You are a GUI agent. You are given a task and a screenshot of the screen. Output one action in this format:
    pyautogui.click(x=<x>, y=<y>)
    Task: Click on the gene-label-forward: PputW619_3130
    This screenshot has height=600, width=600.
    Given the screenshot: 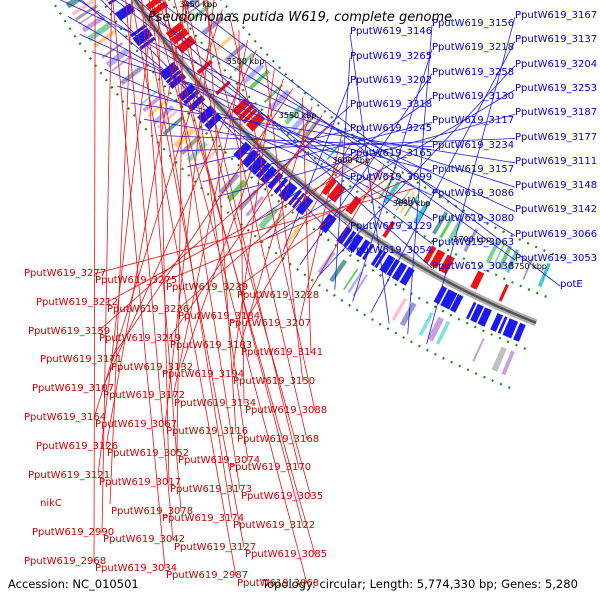 What is the action you would take?
    pyautogui.click(x=473, y=96)
    